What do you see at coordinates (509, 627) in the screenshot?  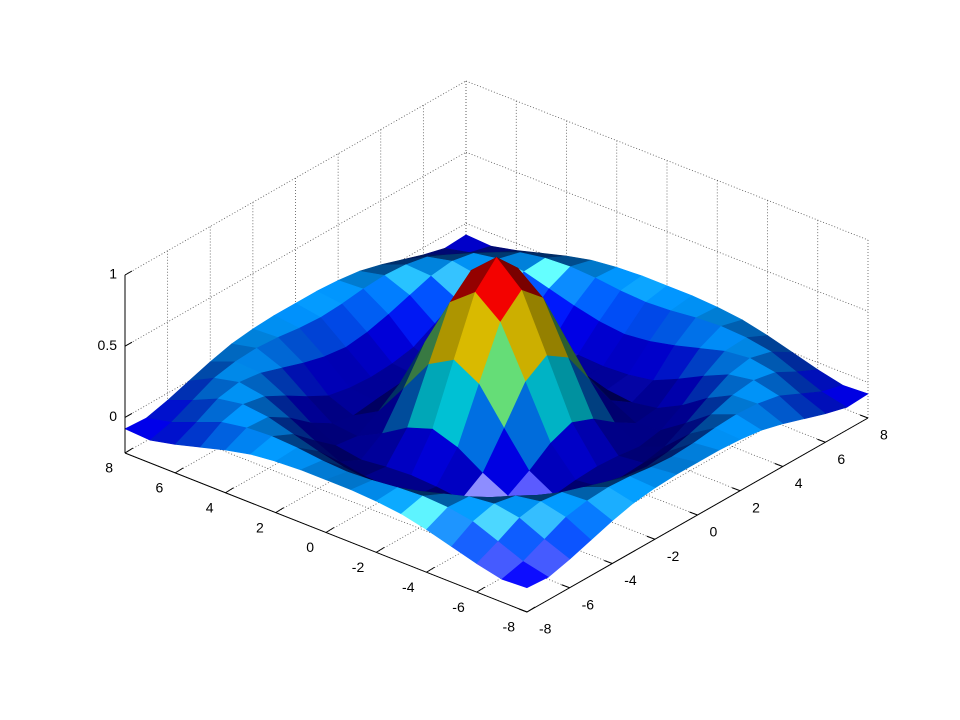 I see `y-tick-label: -8` at bounding box center [509, 627].